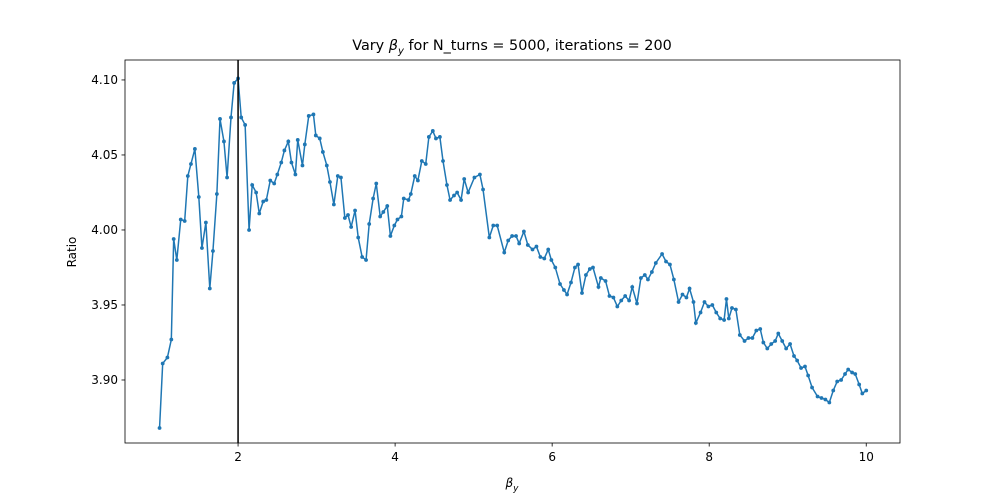 The image size is (1000, 500). I want to click on y-tick-label: 4.05, so click(104, 155).